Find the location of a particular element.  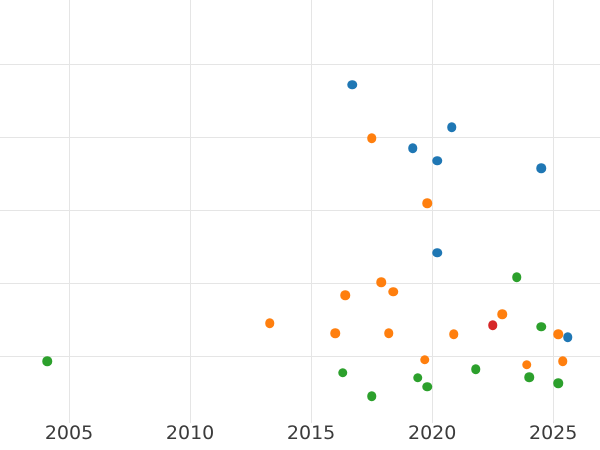

gridline-x-2020 is located at coordinates (433, 211).